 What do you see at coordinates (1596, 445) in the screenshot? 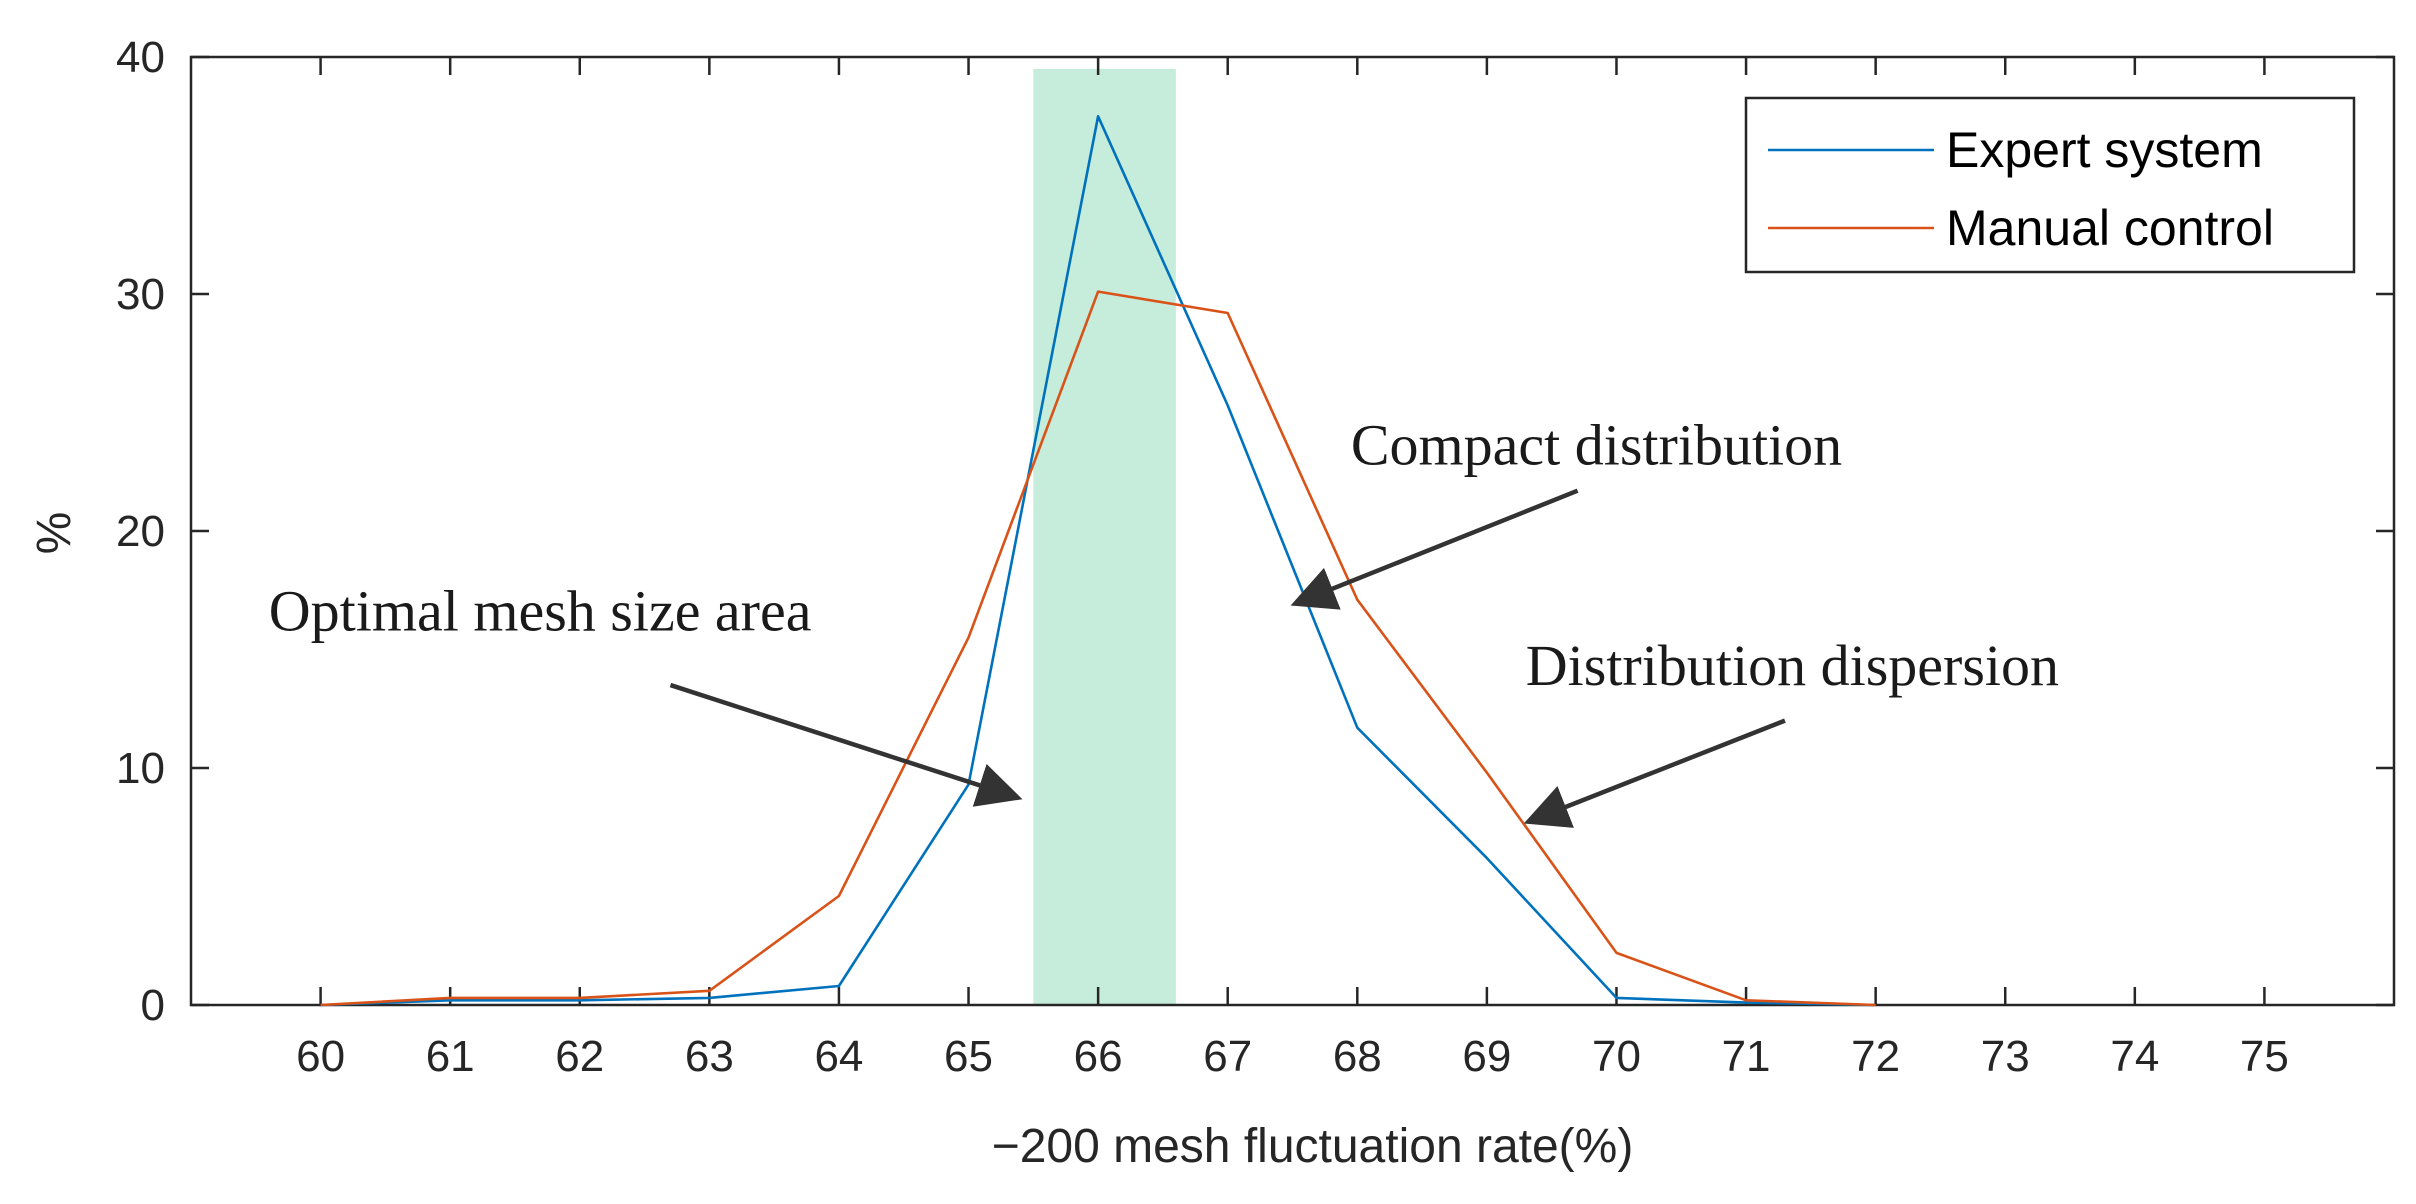
I see `annotation-text: Compact distribution` at bounding box center [1596, 445].